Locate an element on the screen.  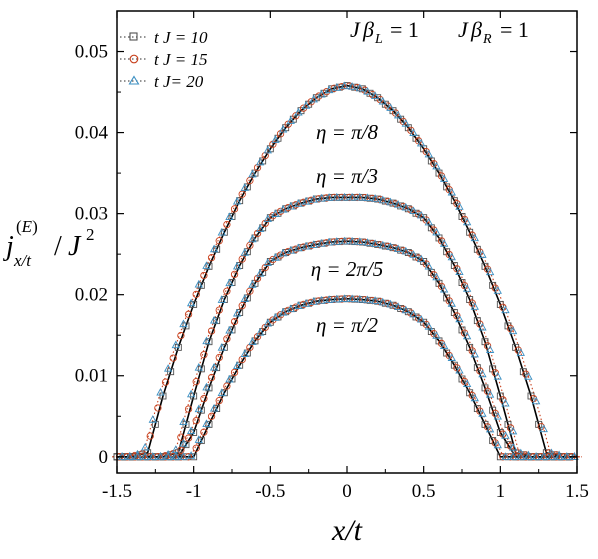
svg-text: R is located at coordinates (487, 39).